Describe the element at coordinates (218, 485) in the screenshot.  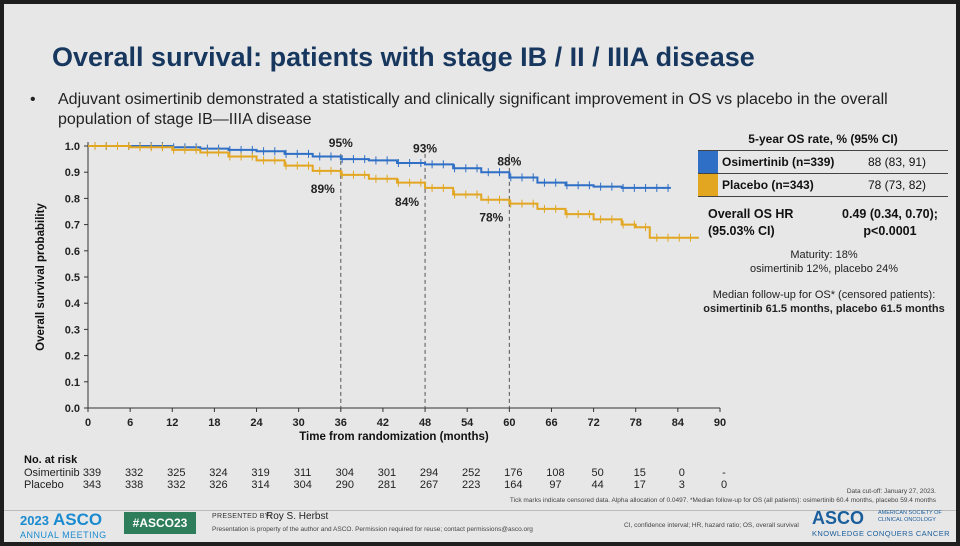
I see `risk-cell: 326` at that location.